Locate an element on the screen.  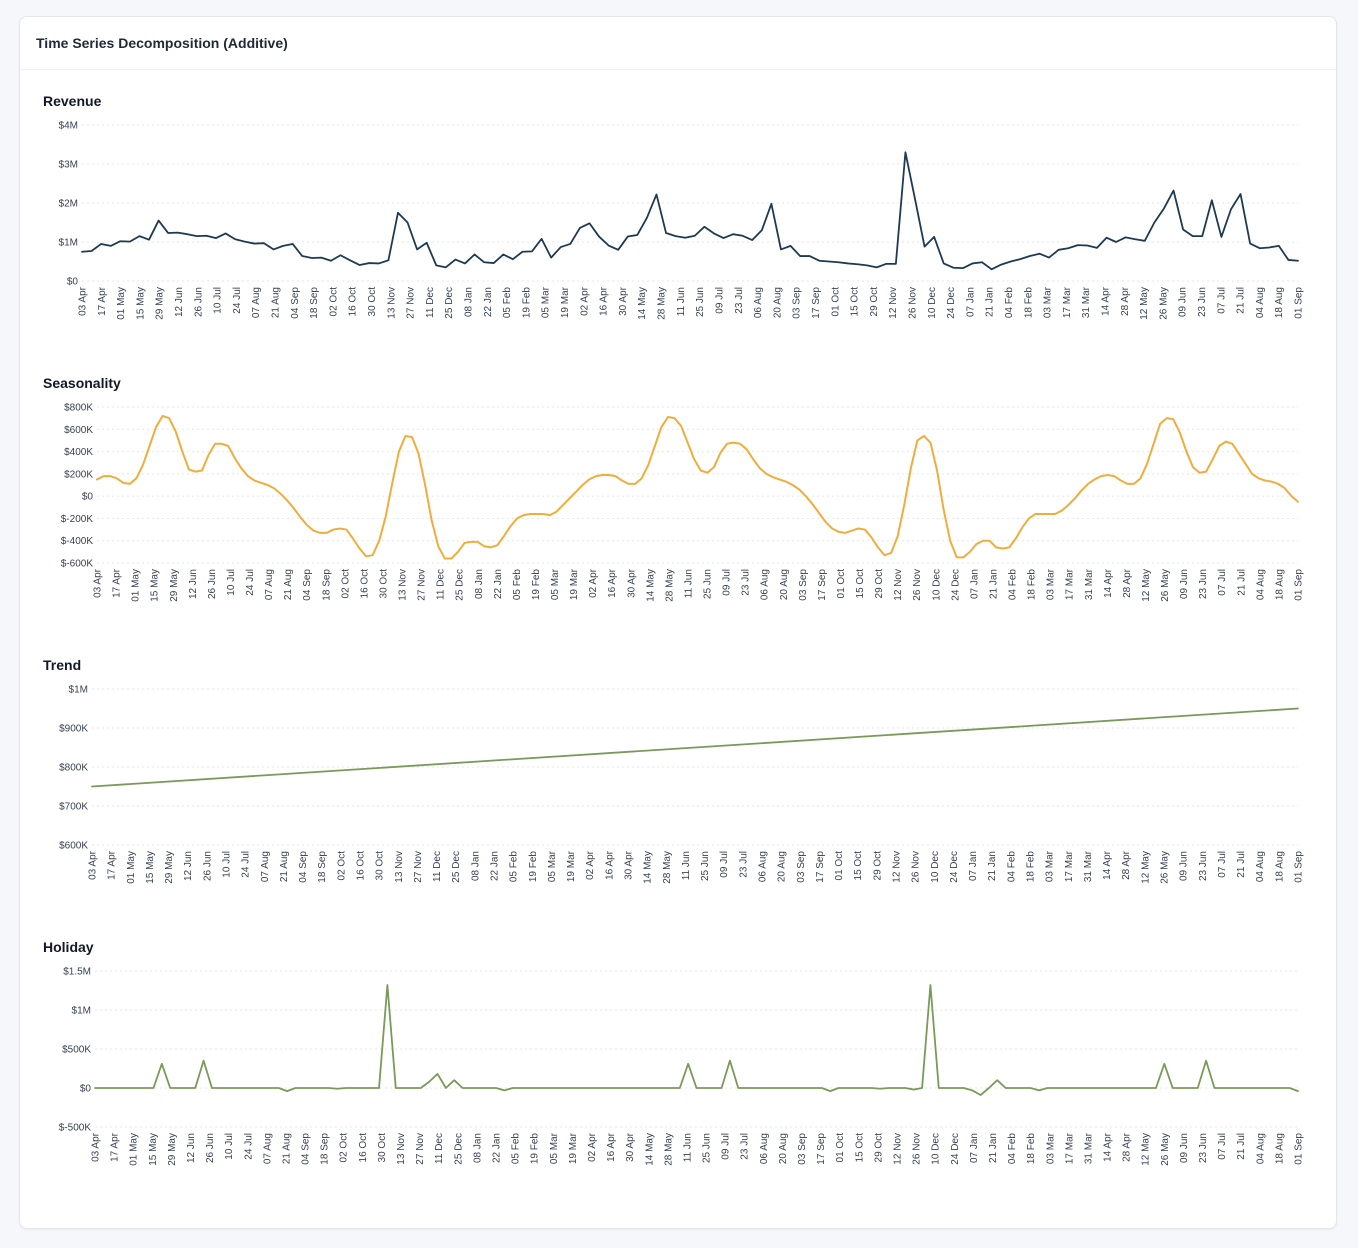
x-tick-label: 15 Oct is located at coordinates (859, 1148).